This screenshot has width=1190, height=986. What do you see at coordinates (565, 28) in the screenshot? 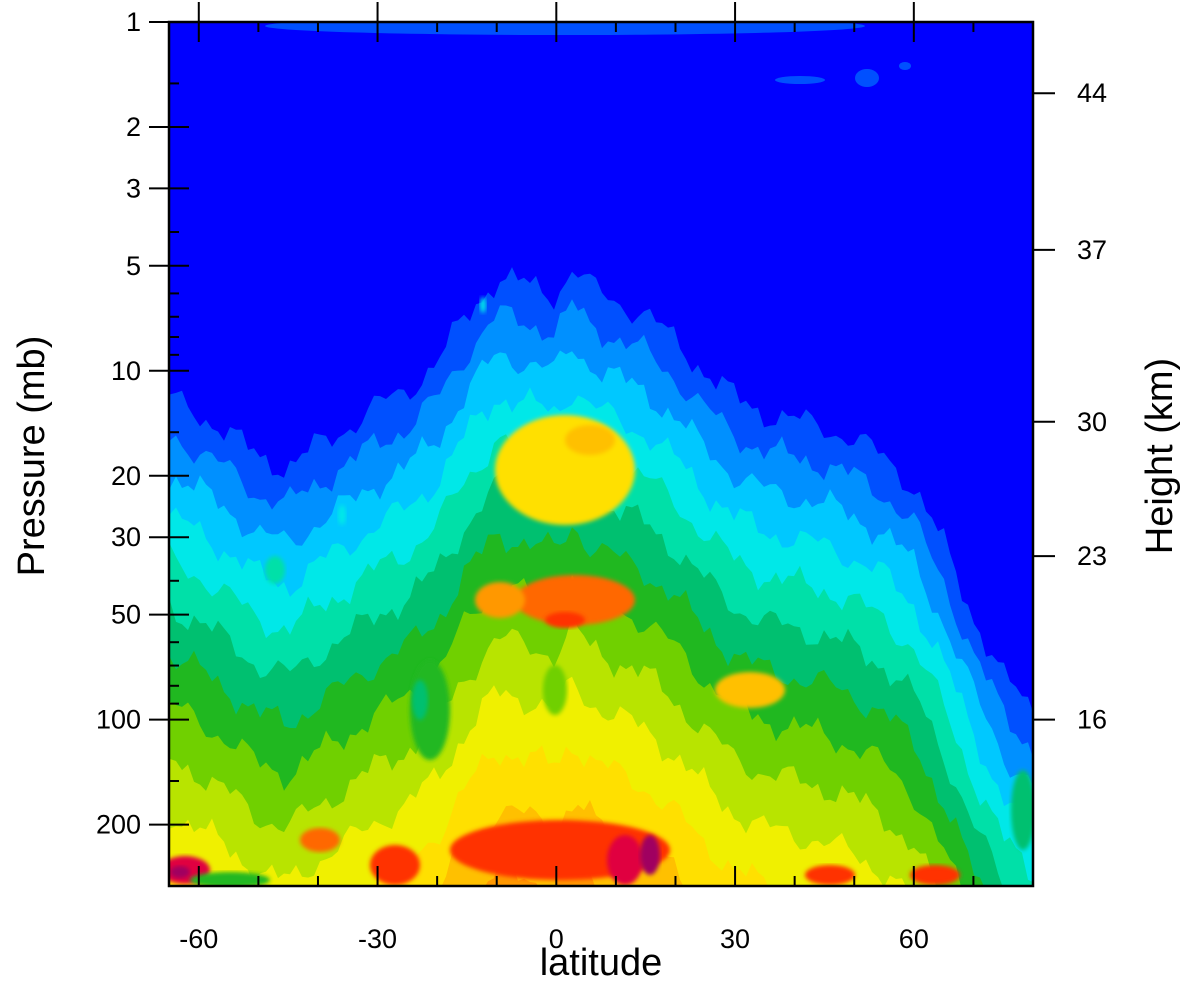
I see `top-band-highlight` at bounding box center [565, 28].